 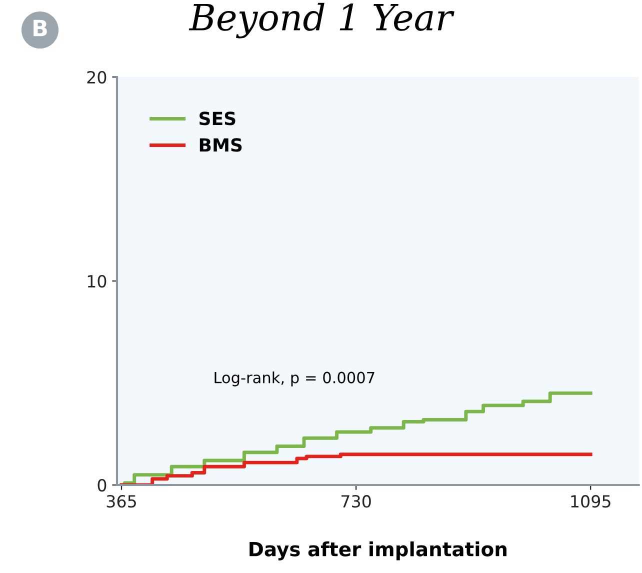 I want to click on legend-label: SES, so click(x=218, y=119).